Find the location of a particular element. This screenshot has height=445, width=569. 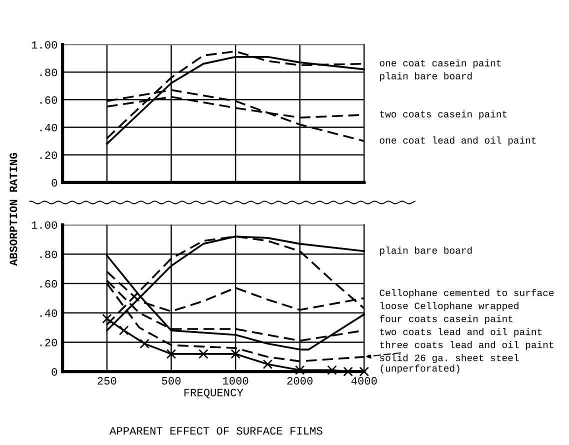

legend-label: solid 26 ga. sheet steel (unperforated) is located at coordinates (449, 364).